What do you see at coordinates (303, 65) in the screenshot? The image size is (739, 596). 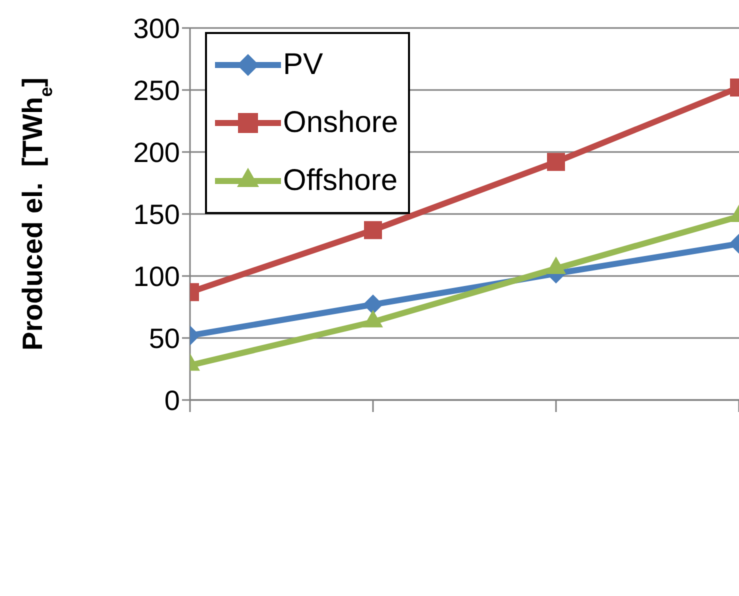 I see `legend-label: PV` at bounding box center [303, 65].